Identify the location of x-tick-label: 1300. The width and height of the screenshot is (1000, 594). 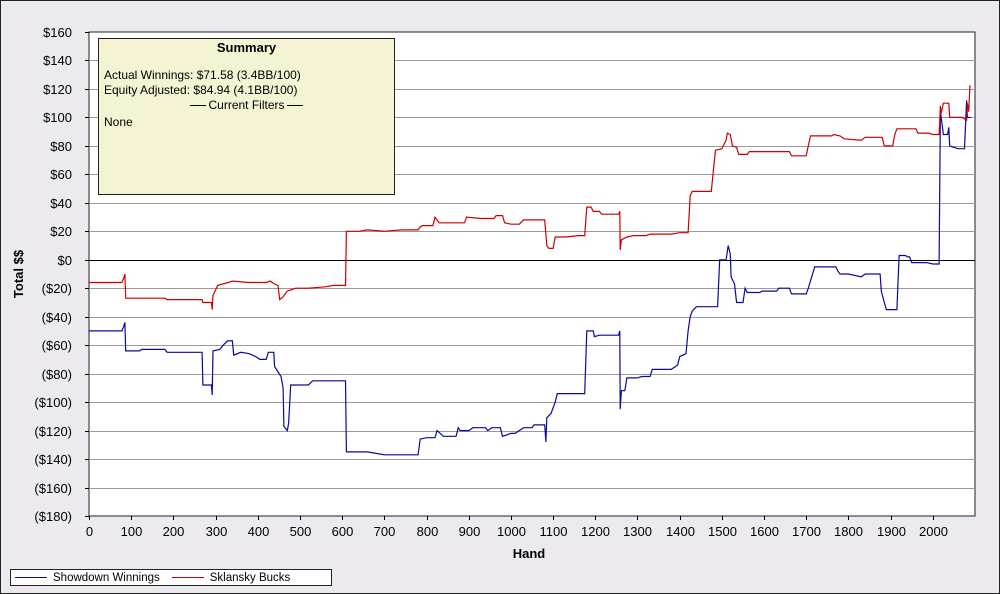
(637, 531).